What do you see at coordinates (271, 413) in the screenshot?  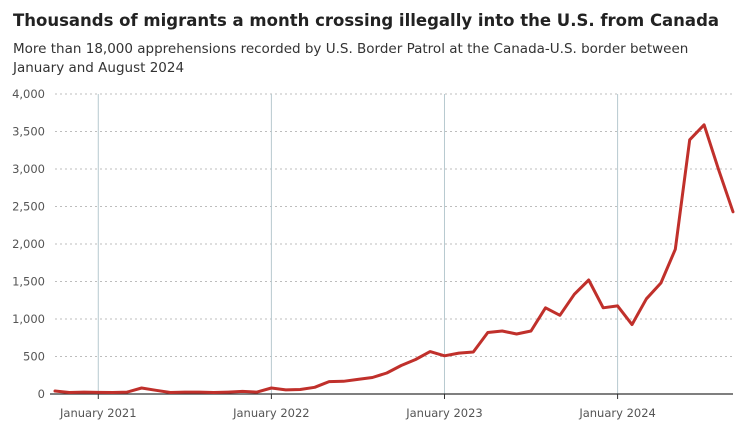 I see `x-tick-label: January 2022` at bounding box center [271, 413].